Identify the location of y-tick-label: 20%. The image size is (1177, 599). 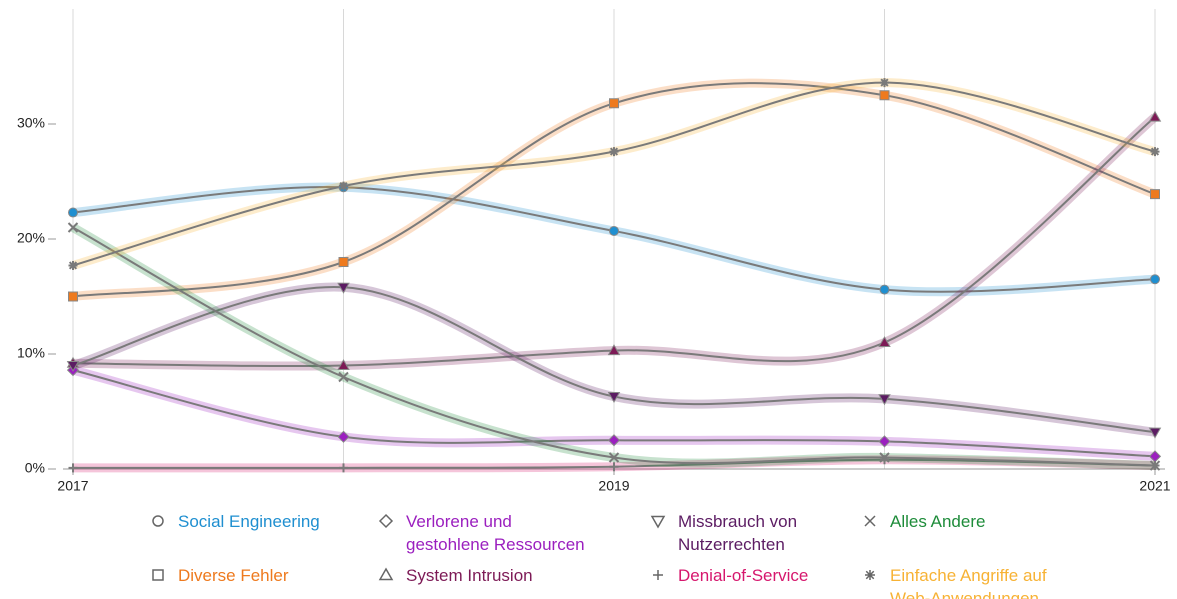
(31, 238).